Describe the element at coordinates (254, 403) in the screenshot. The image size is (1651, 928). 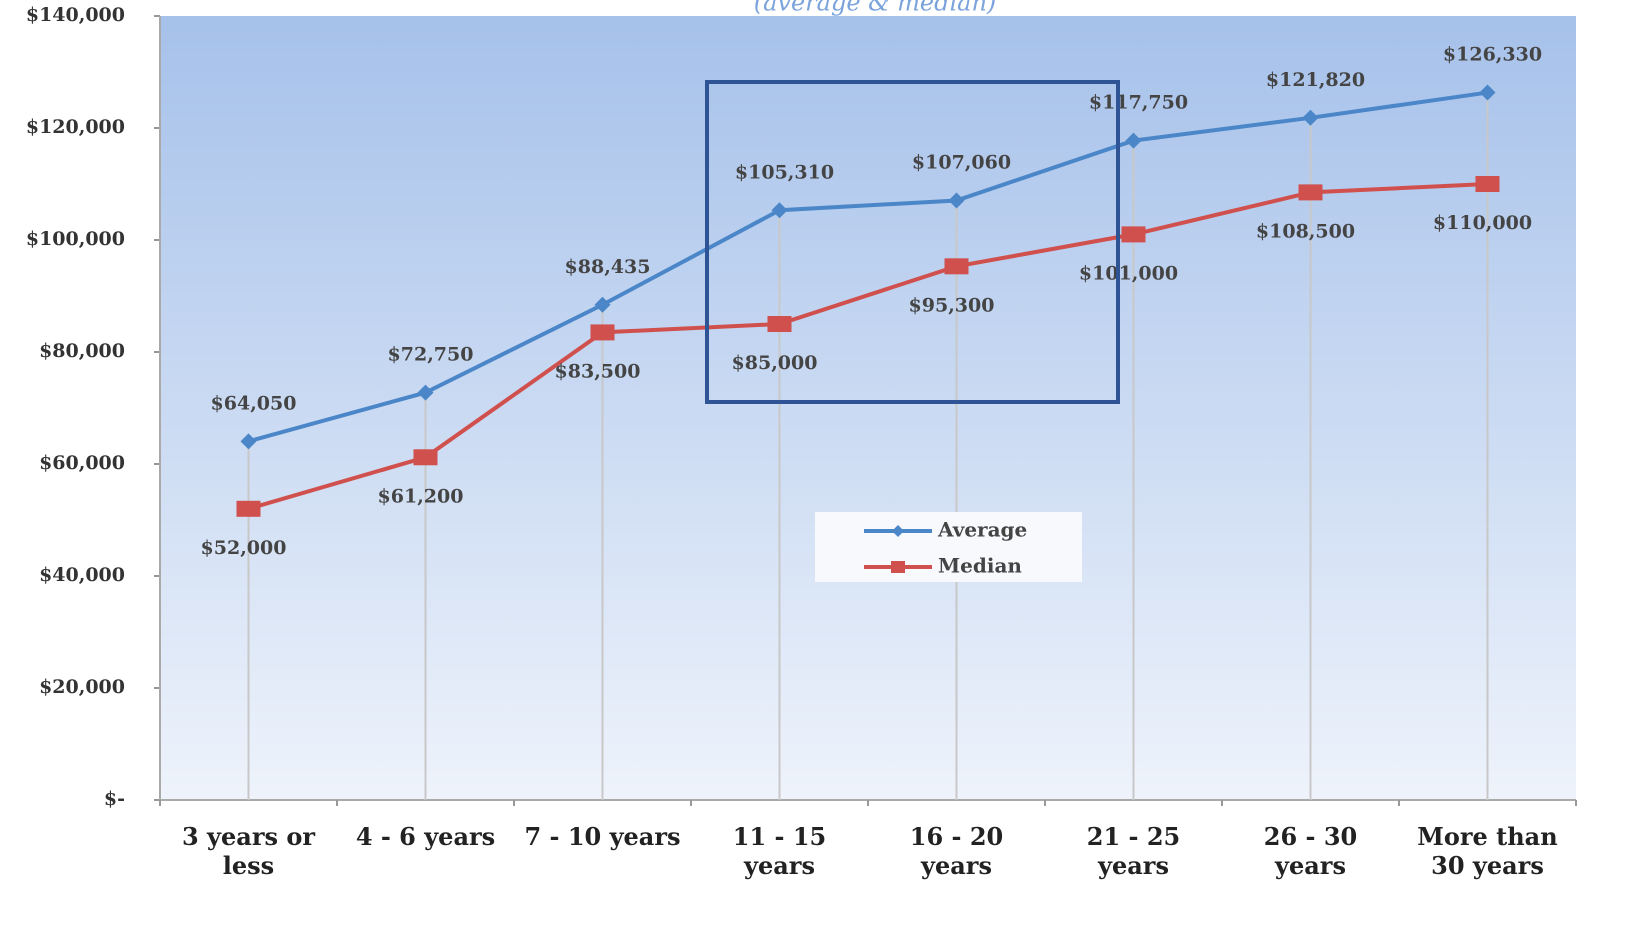
I see `data-label: $64,050` at that location.